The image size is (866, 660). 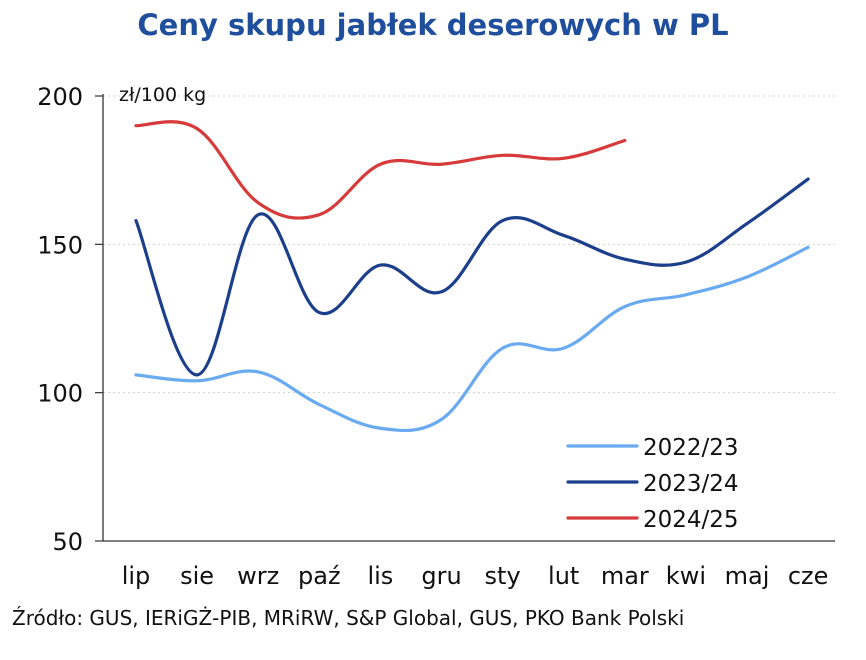 I want to click on chart-title: Ceny skupu jabłek deserowych w PL, so click(x=433, y=25).